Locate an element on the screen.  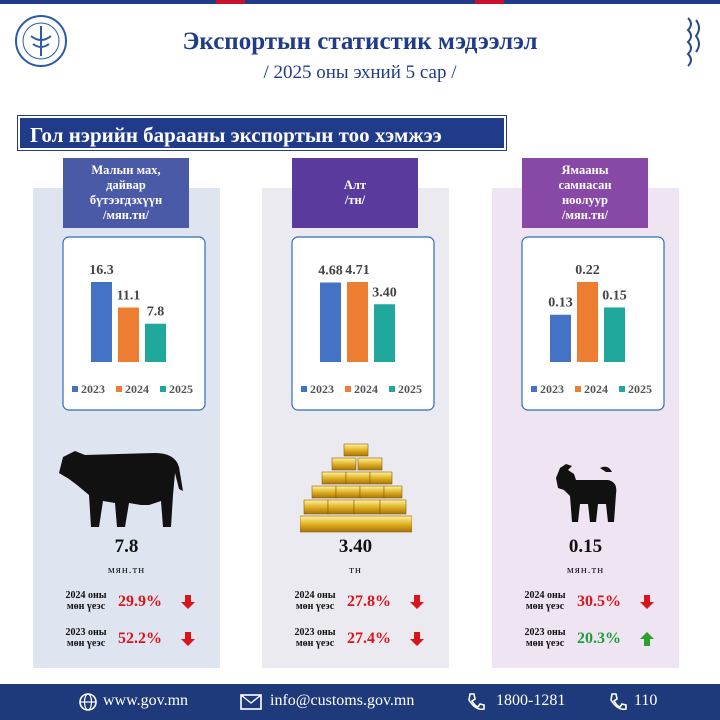
header-subtitle: / 2025 оны эхний 5 сар / is located at coordinates (360, 72).